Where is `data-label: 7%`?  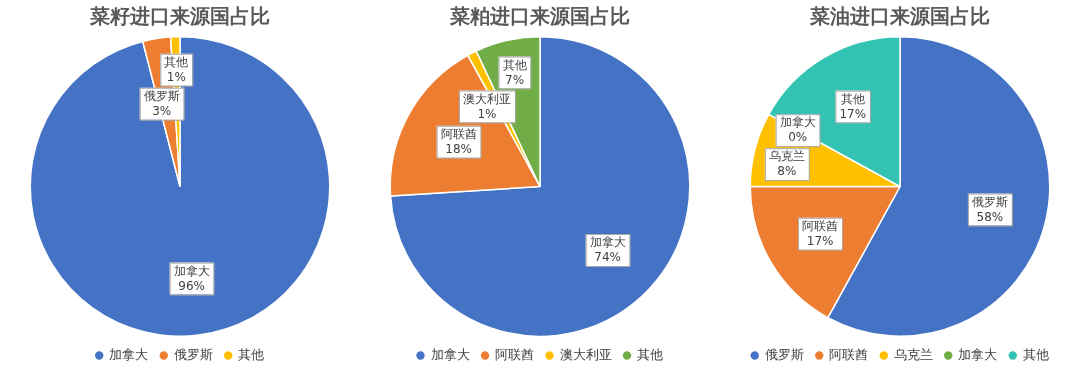
data-label: 7% is located at coordinates (515, 79).